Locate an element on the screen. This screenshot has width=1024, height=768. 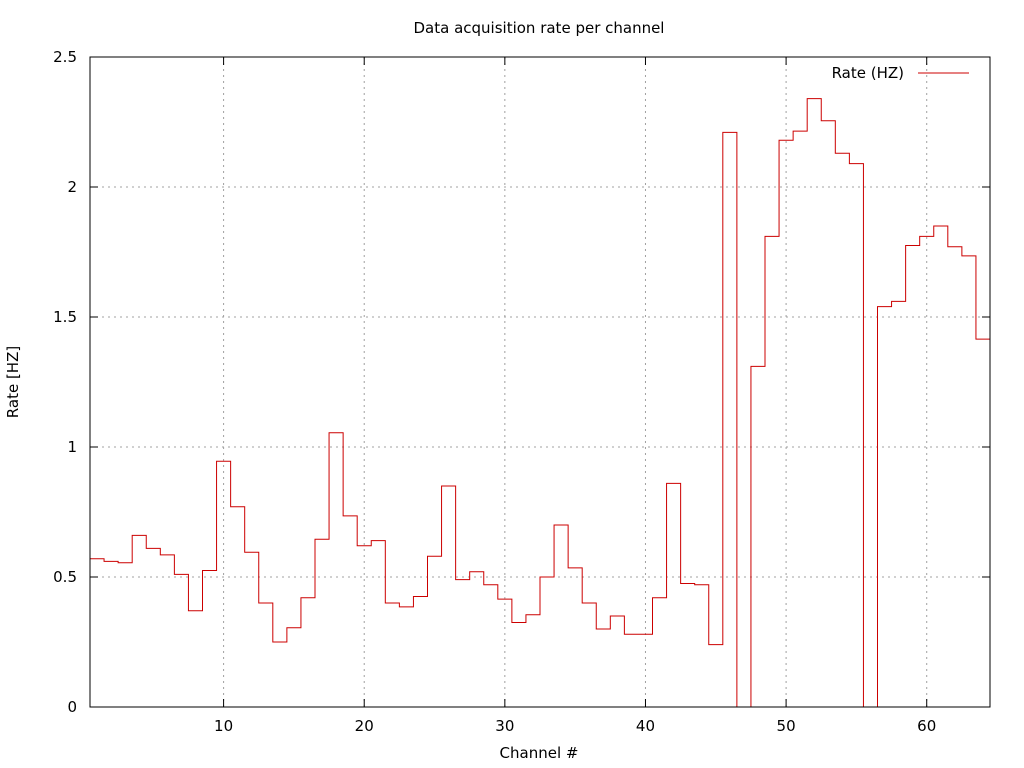
y-axis-label: Rate [HZ] is located at coordinates (13, 382).